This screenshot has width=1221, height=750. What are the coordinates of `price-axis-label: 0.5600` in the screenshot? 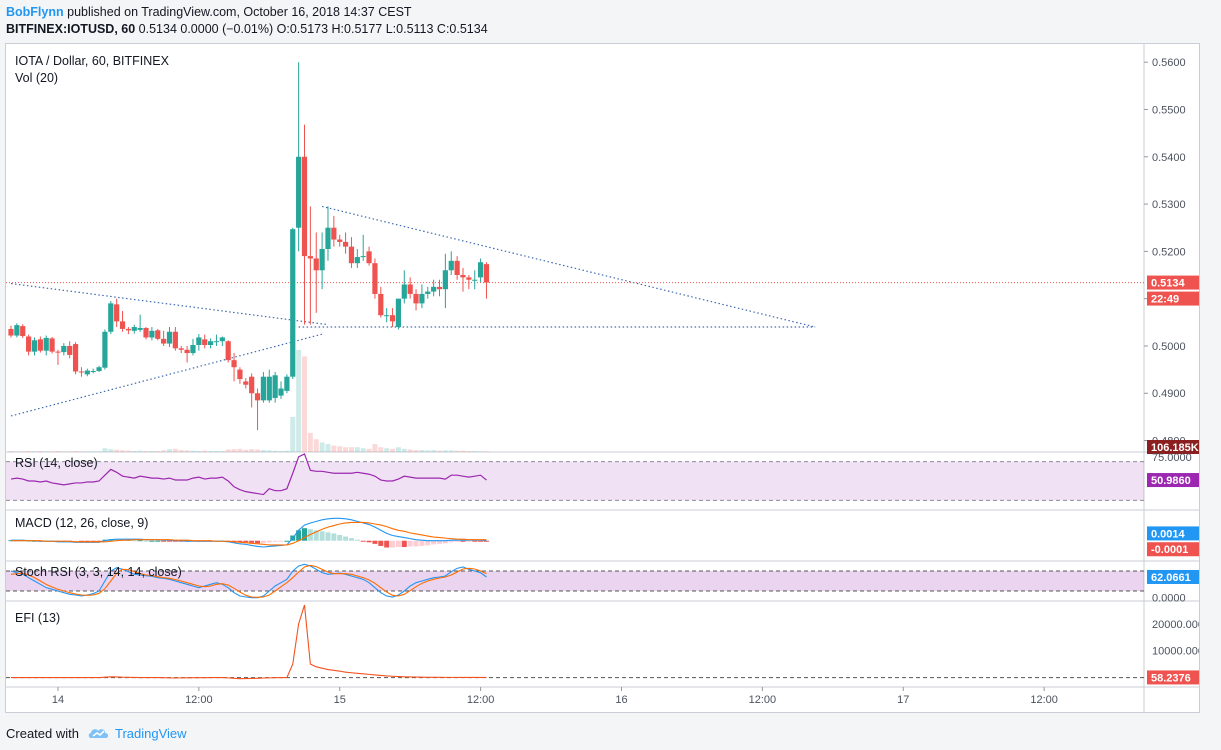 It's located at (1169, 63).